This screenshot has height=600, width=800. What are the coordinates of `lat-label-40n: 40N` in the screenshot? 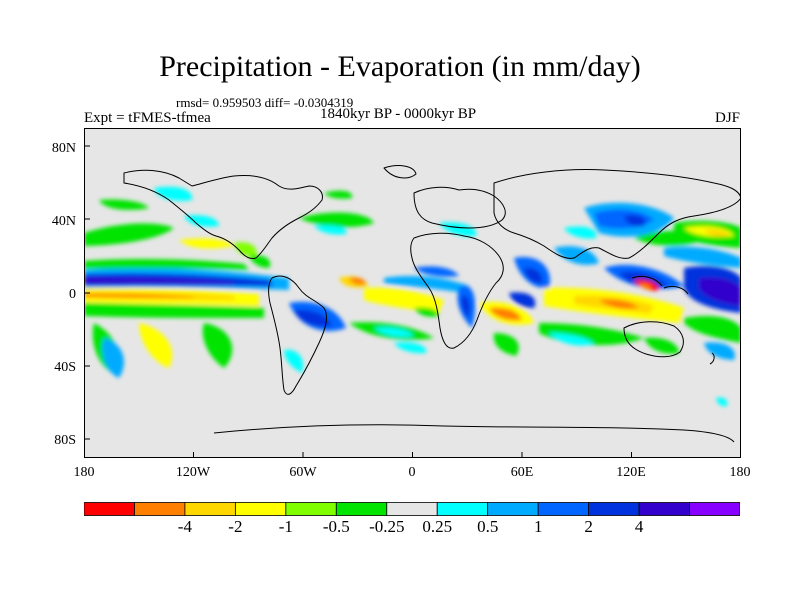 It's located at (63, 221).